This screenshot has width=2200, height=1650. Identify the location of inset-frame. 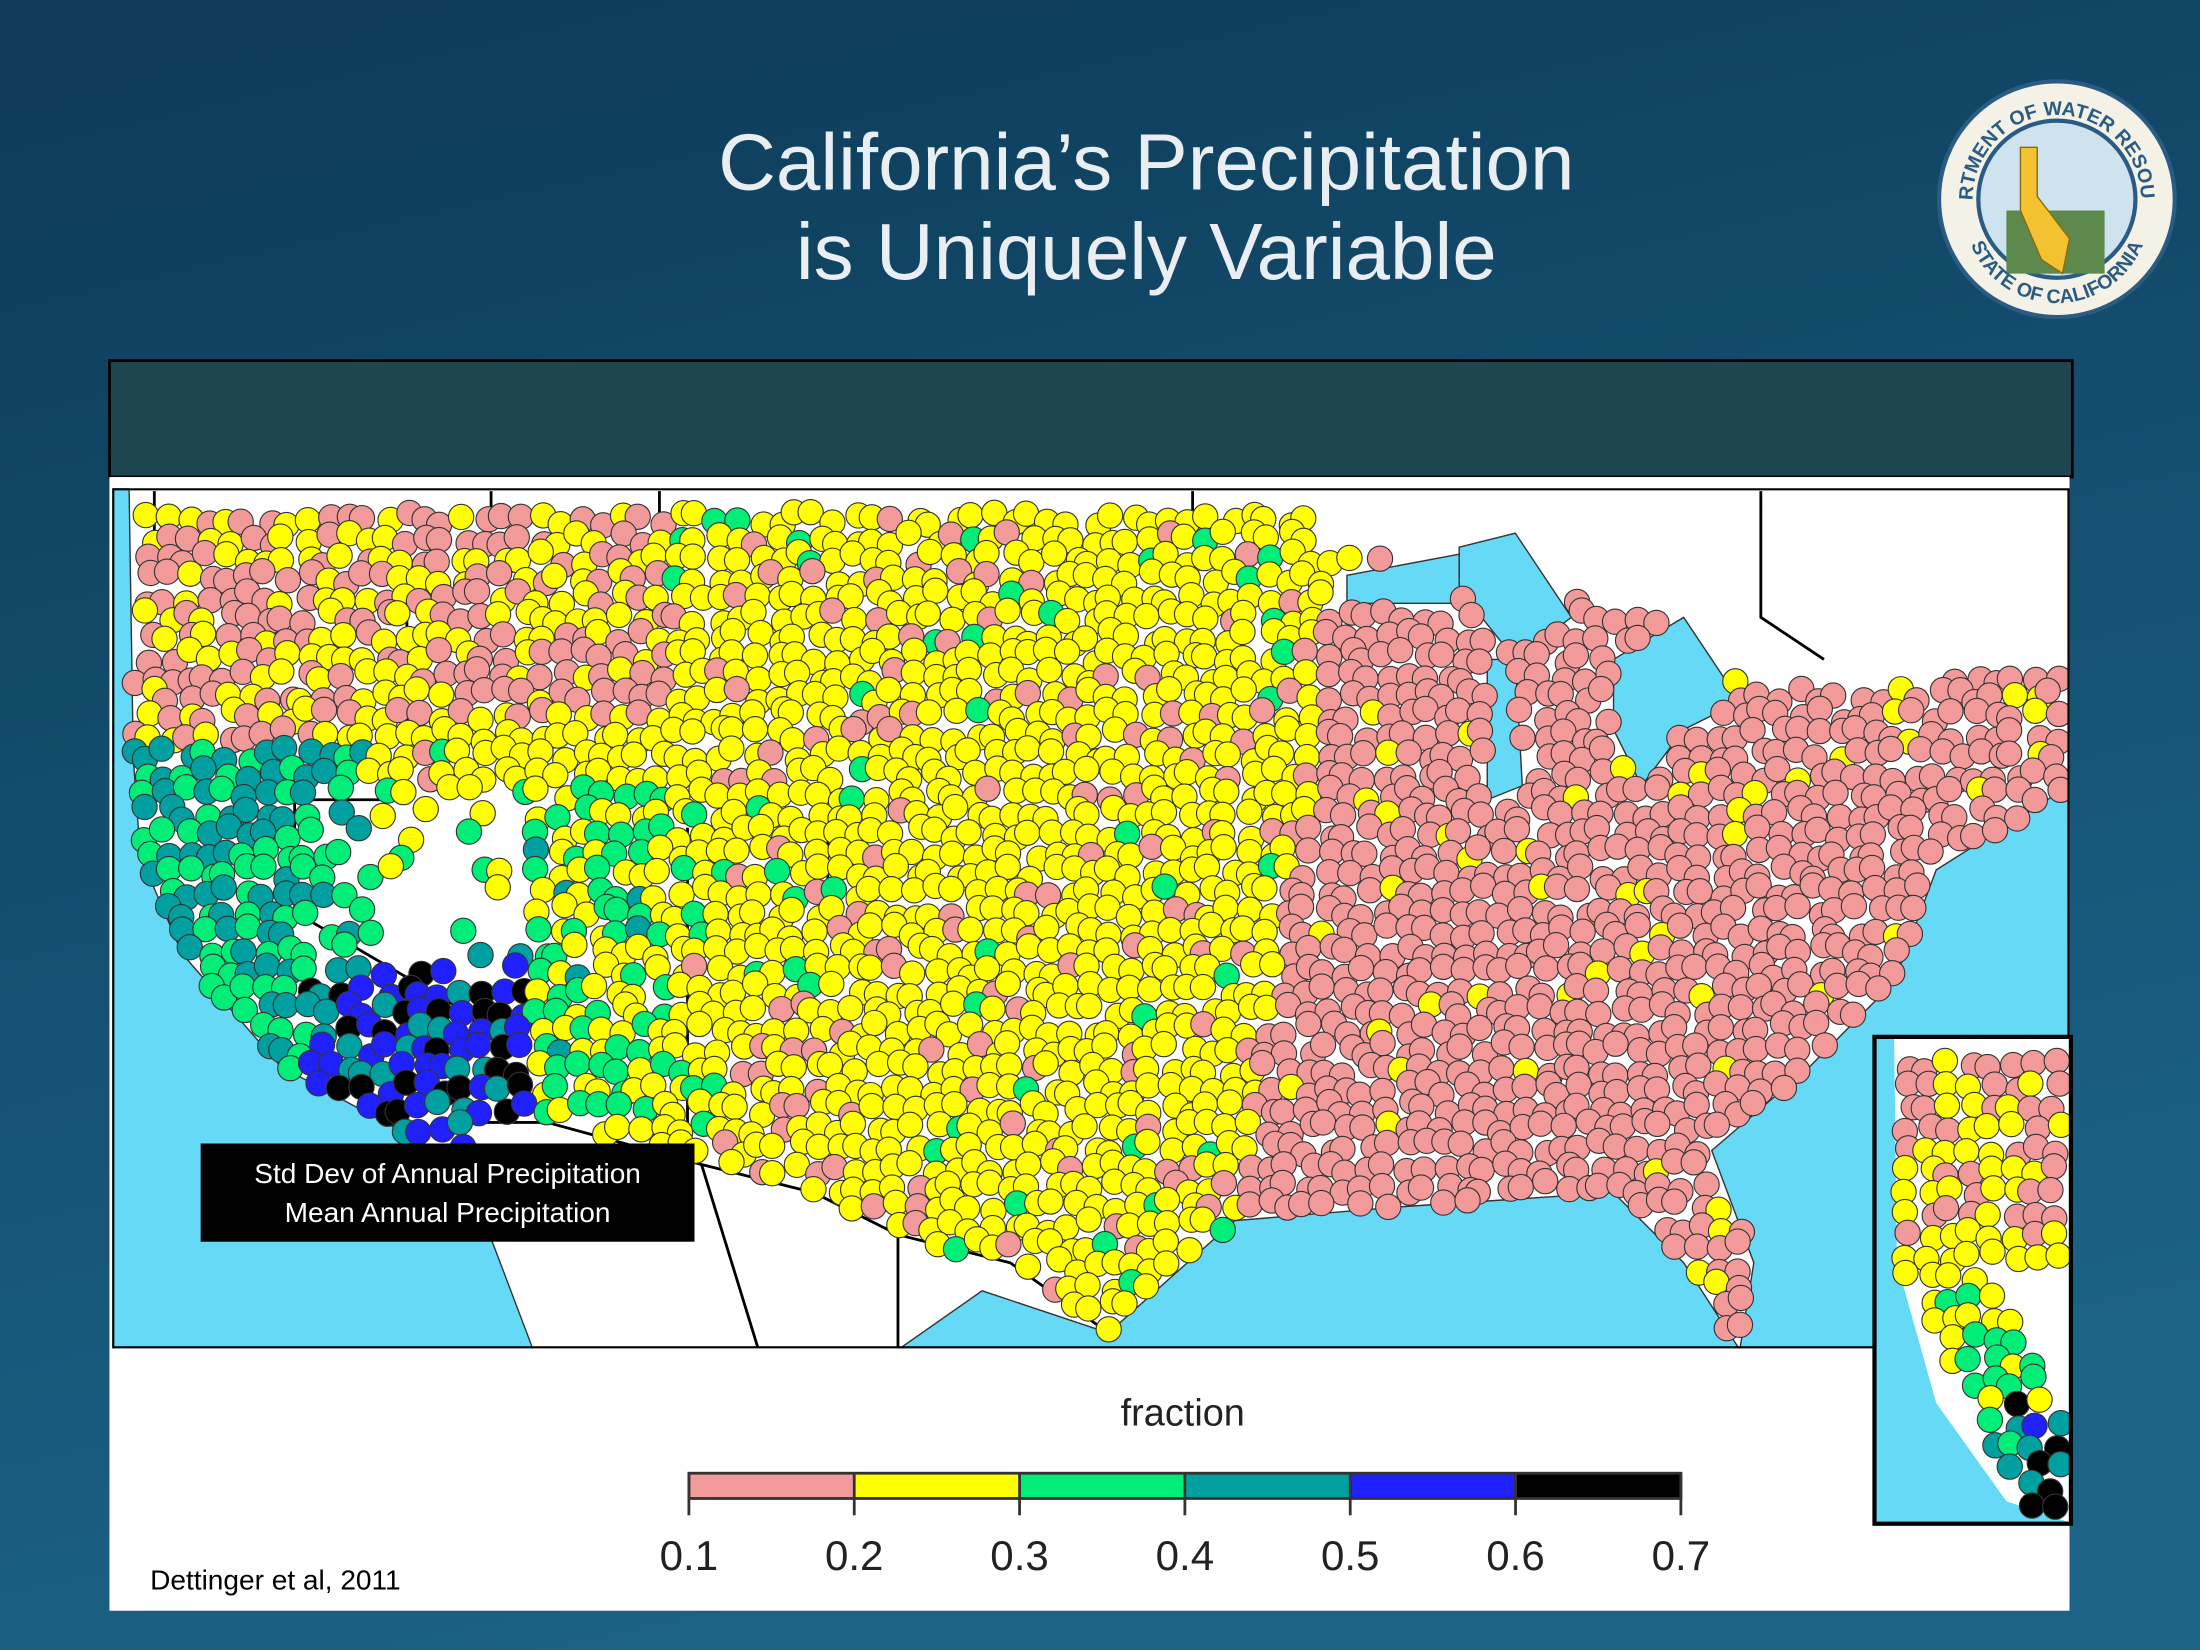
(1973, 1280).